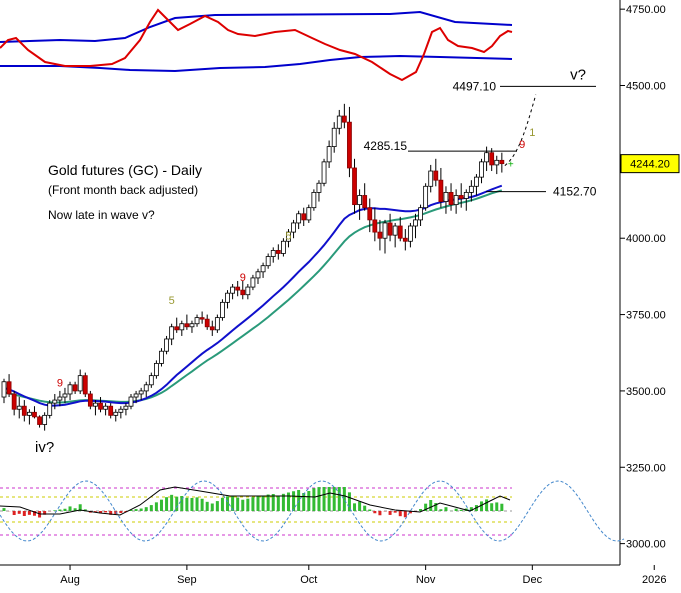 The image size is (681, 593). Describe the element at coordinates (123, 190) in the screenshot. I see `chart-subtitle: (Front month back adjusted)` at that location.